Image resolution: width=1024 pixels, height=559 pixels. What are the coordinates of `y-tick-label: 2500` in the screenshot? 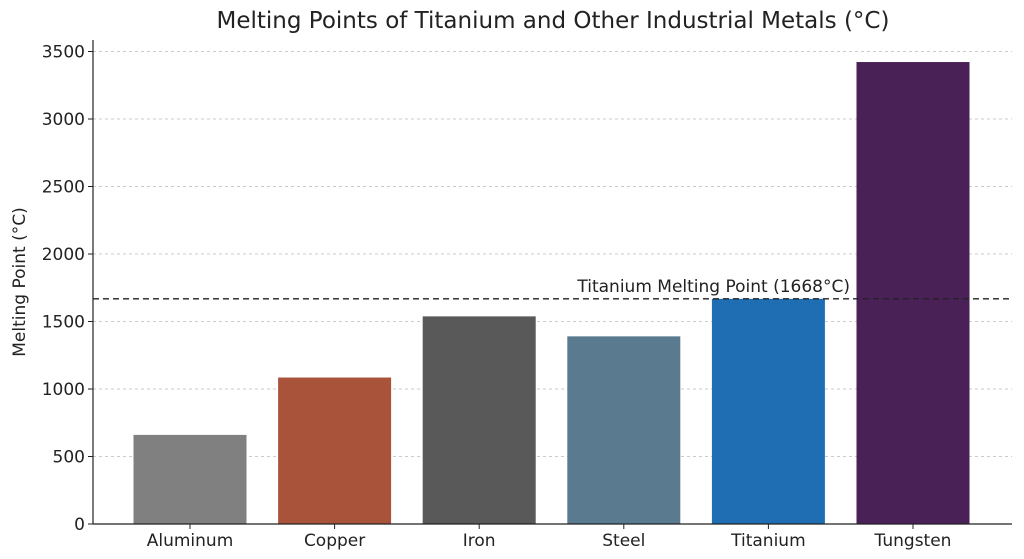 It's located at (63, 188).